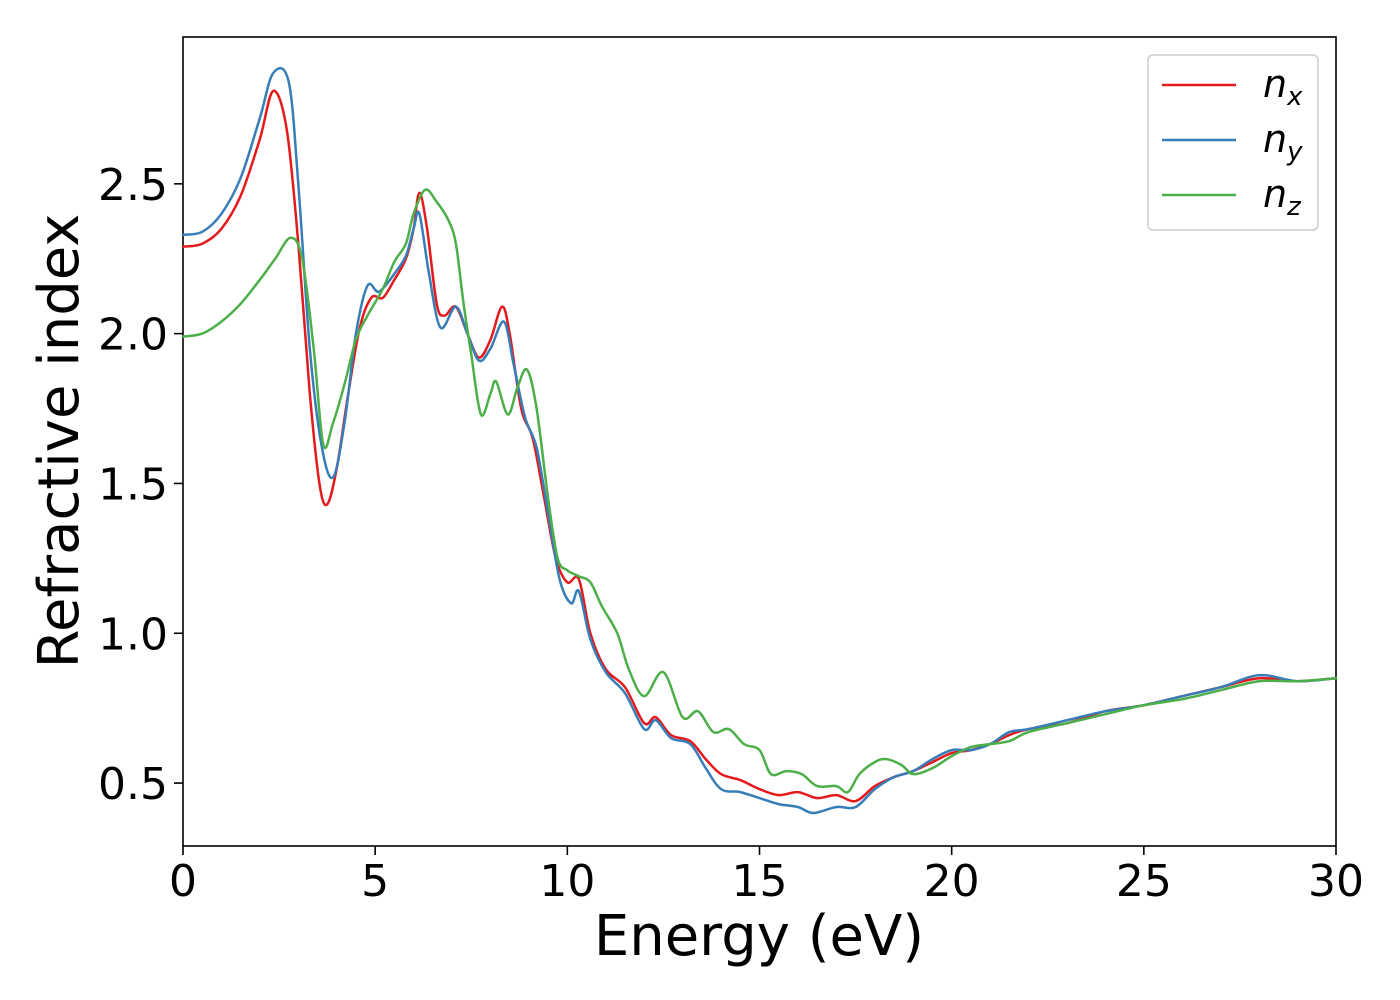  I want to click on legend-label-n-z: nz, so click(1282, 197).